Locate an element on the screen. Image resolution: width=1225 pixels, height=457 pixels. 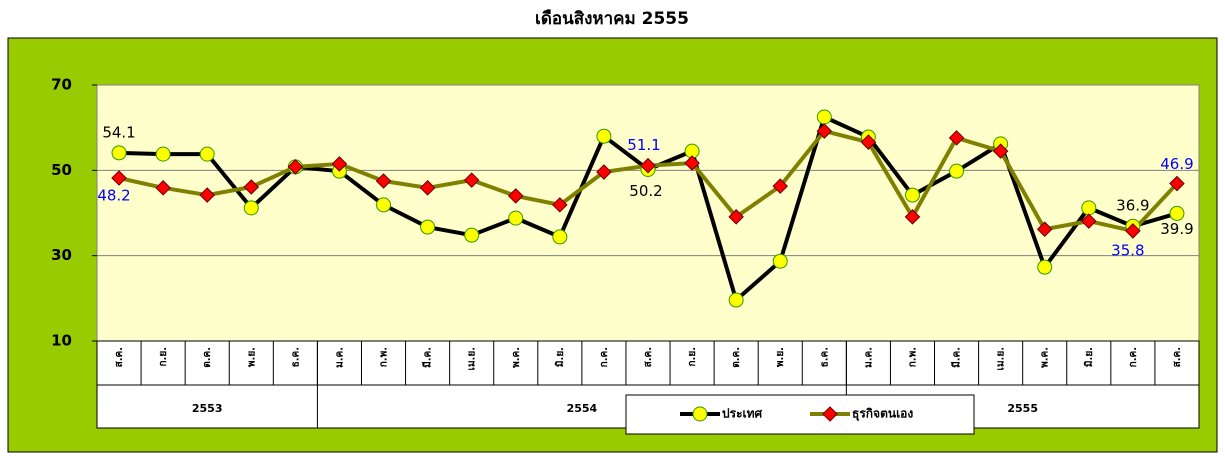
group-label: 2555 is located at coordinates (1022, 408).